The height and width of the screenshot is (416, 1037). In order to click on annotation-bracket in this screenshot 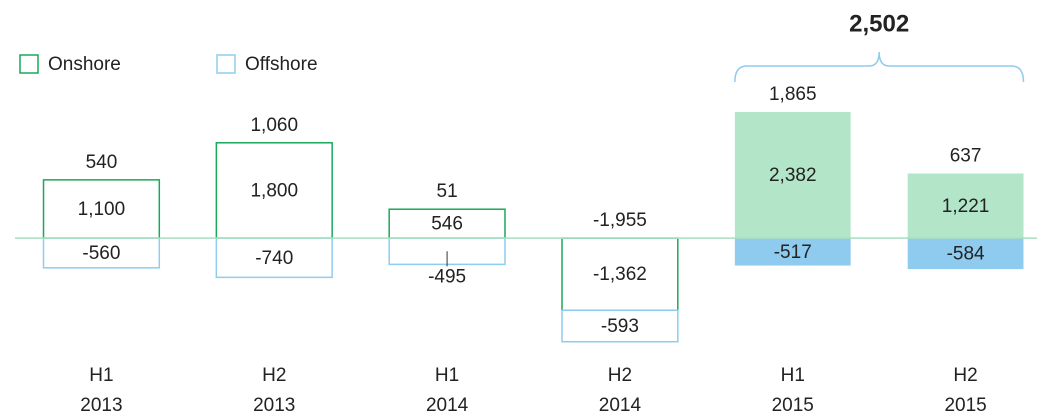, I will do `click(879, 67)`.